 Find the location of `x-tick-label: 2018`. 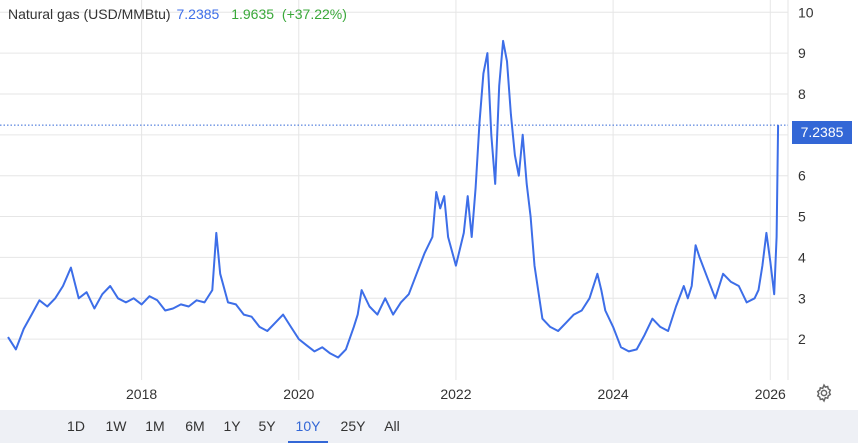

x-tick-label: 2018 is located at coordinates (141, 394).